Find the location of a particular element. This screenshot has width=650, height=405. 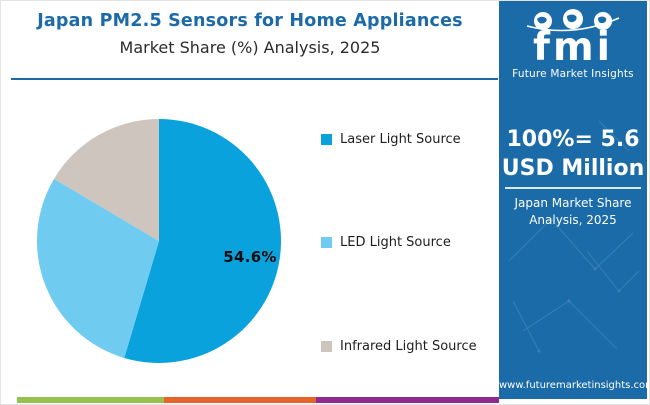

website-link: www.futuremarketinsights.com is located at coordinates (573, 385).